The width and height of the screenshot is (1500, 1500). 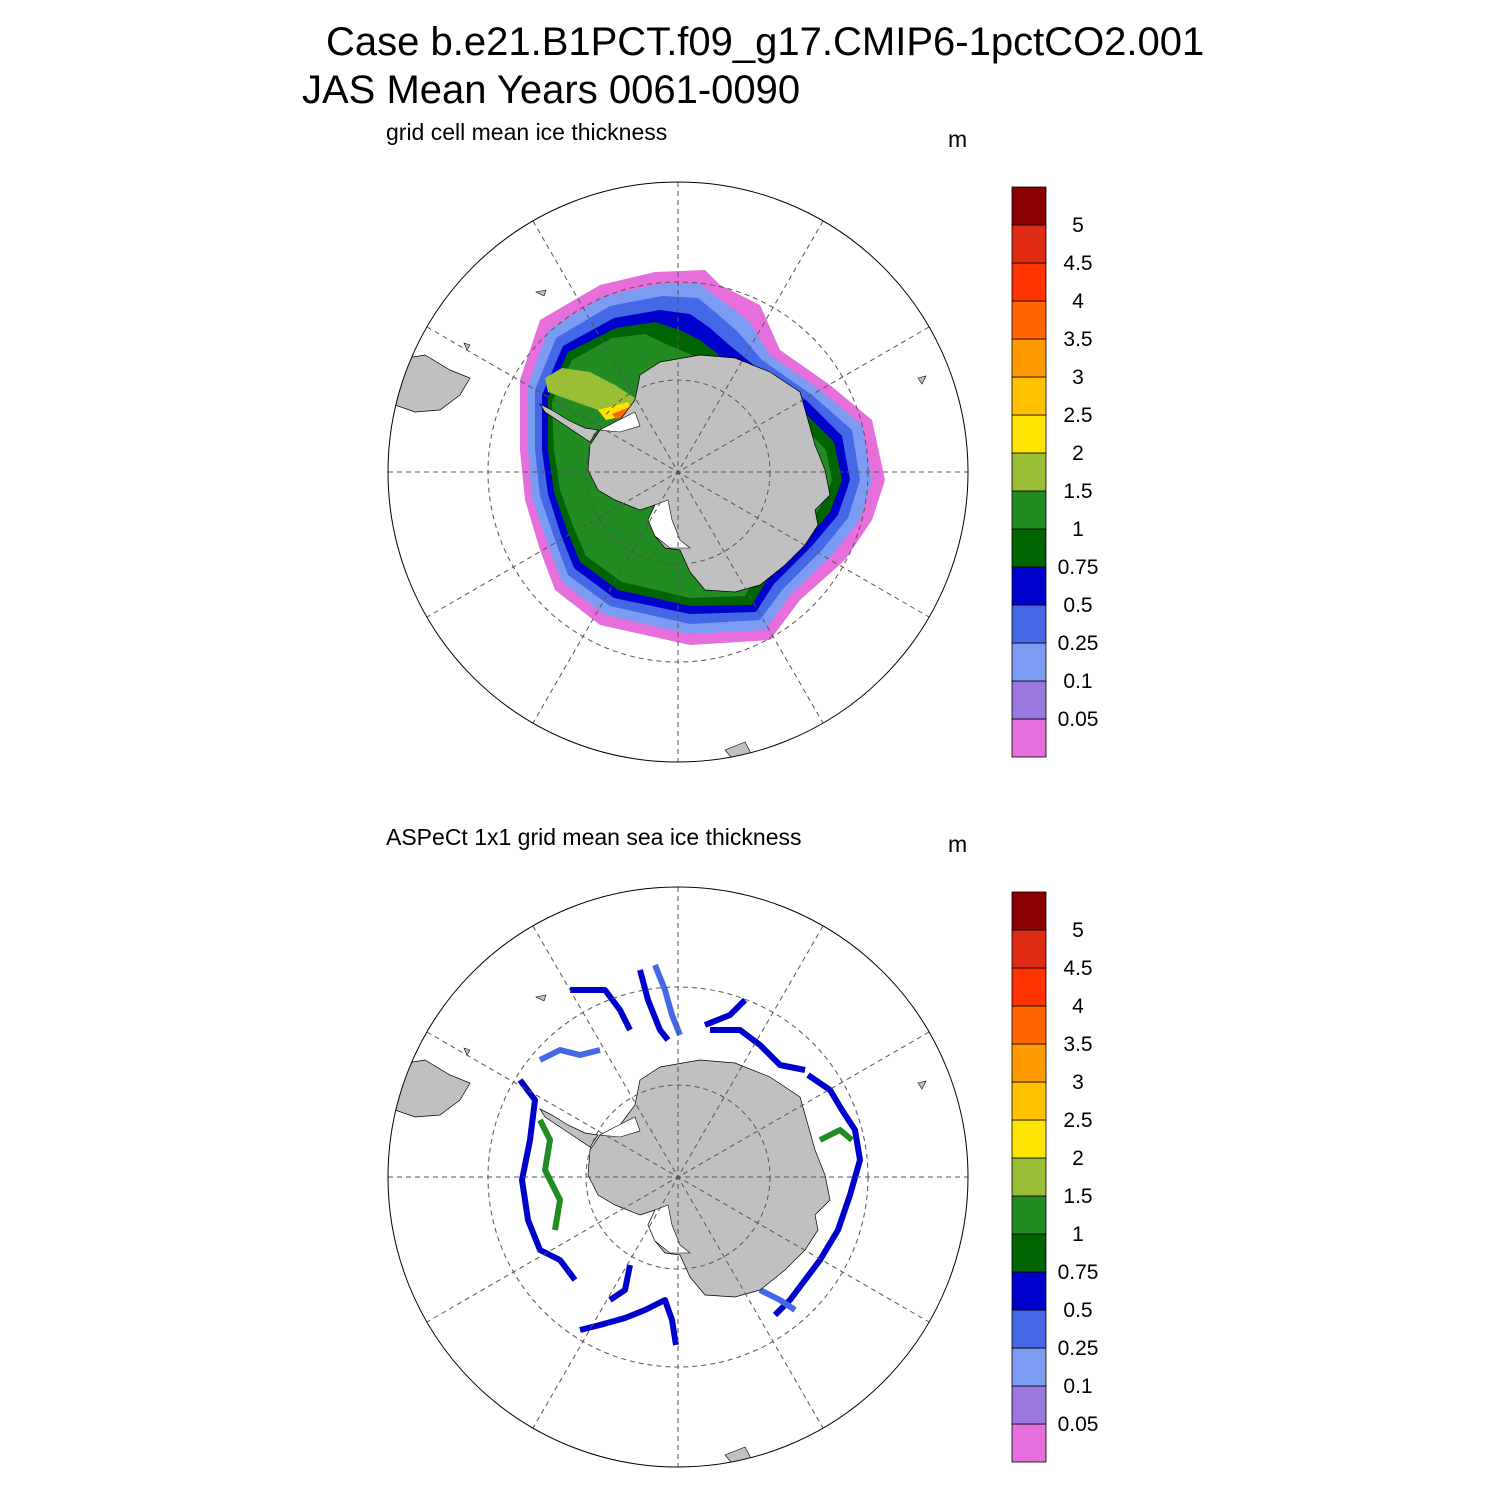 What do you see at coordinates (551, 90) in the screenshot?
I see `figure-title-line2: JAS Mean Years 0061-0090` at bounding box center [551, 90].